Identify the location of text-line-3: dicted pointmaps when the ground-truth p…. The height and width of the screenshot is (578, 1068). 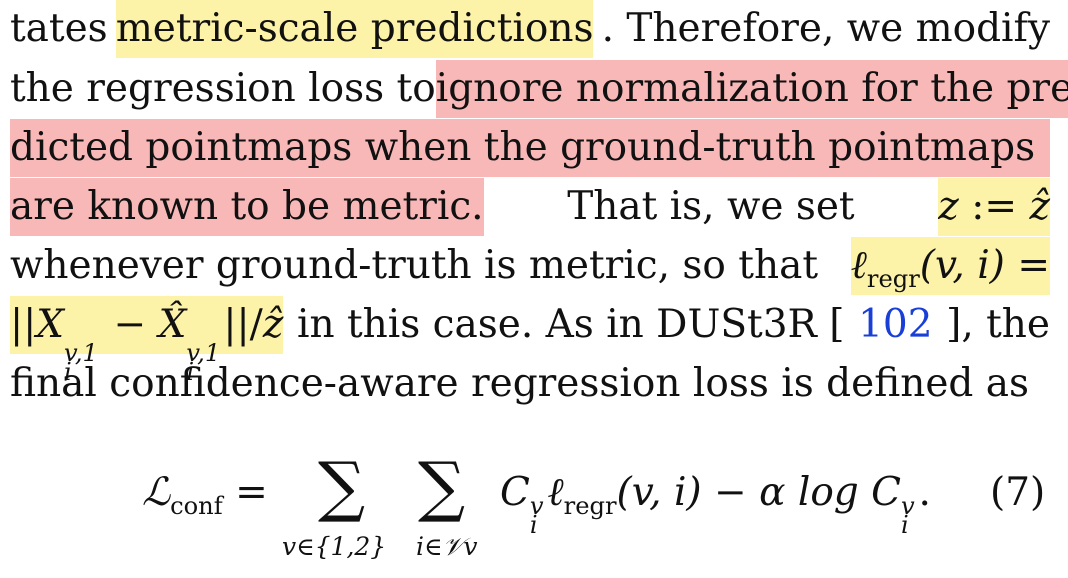
(530, 148).